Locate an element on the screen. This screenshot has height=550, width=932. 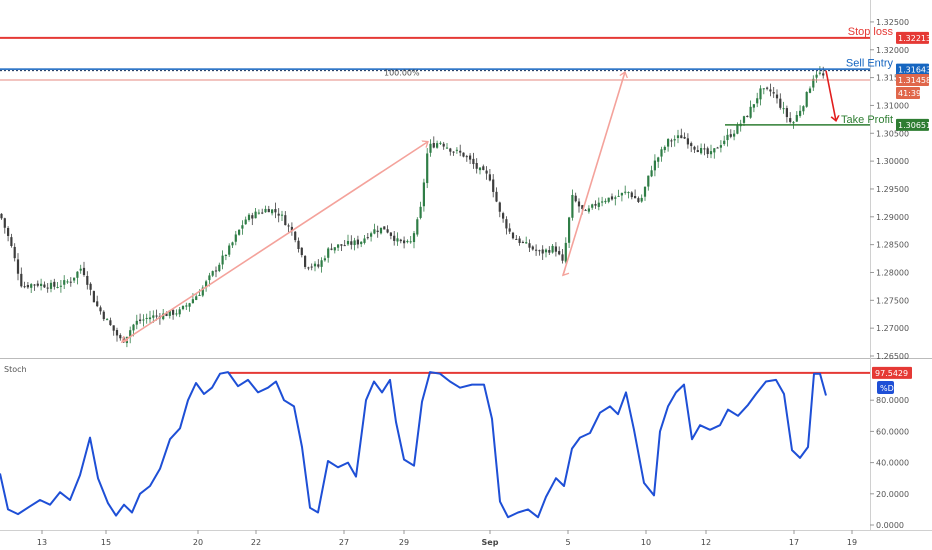
price-axis-label: 1.29000 is located at coordinates (892, 217).